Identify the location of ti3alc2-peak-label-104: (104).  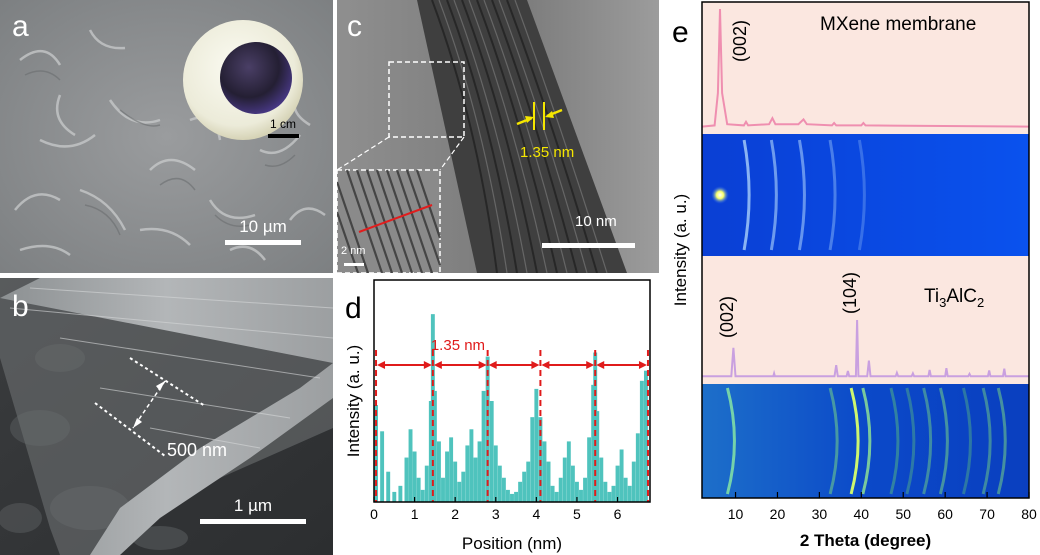
(850, 293).